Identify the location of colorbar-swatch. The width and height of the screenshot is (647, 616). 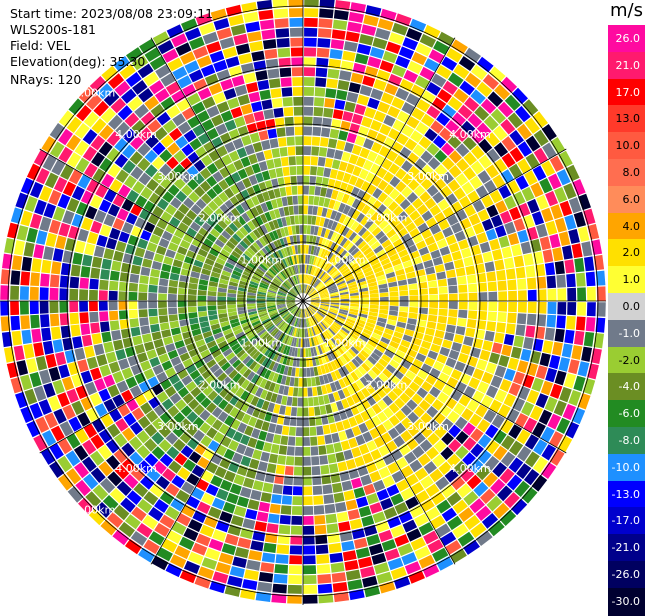
(626, 199).